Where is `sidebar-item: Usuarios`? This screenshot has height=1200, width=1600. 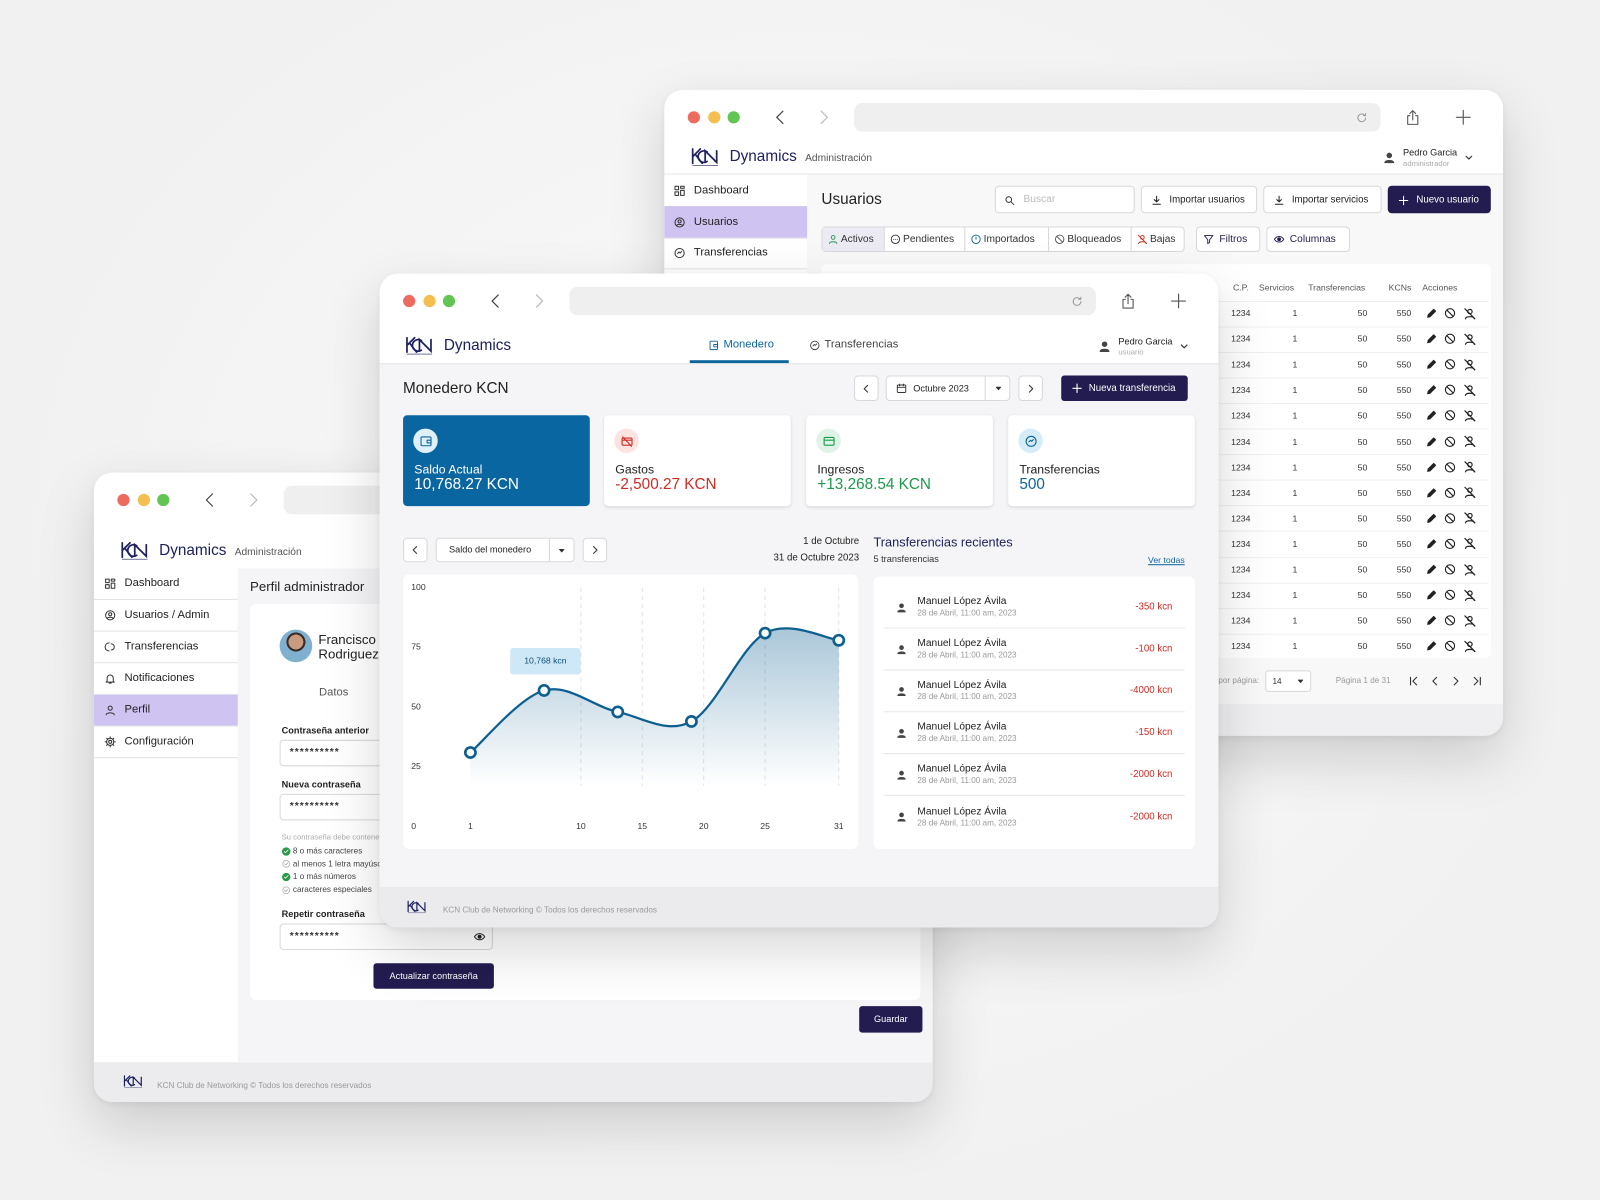
sidebar-item: Usuarios is located at coordinates (716, 221).